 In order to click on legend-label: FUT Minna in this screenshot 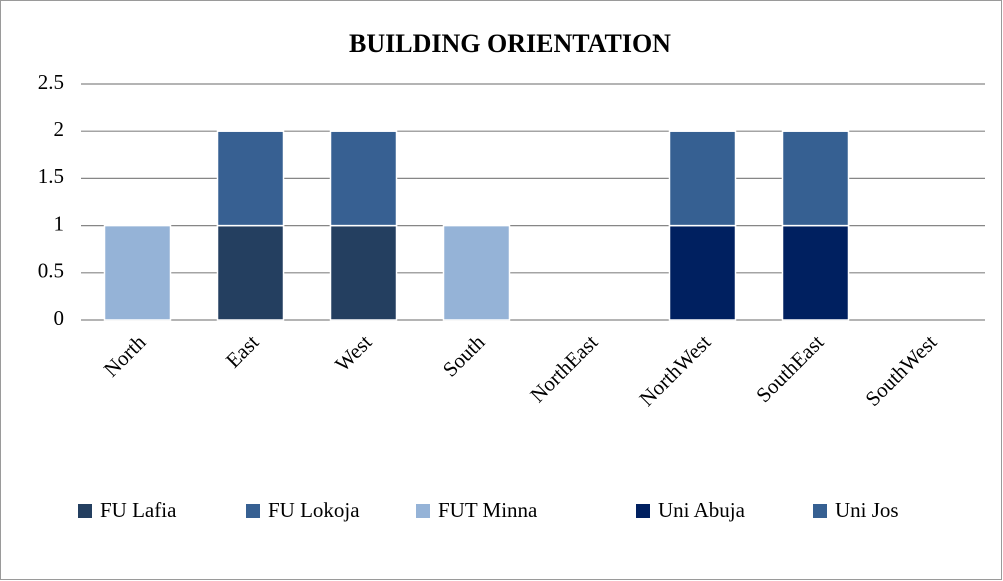, I will do `click(488, 510)`.